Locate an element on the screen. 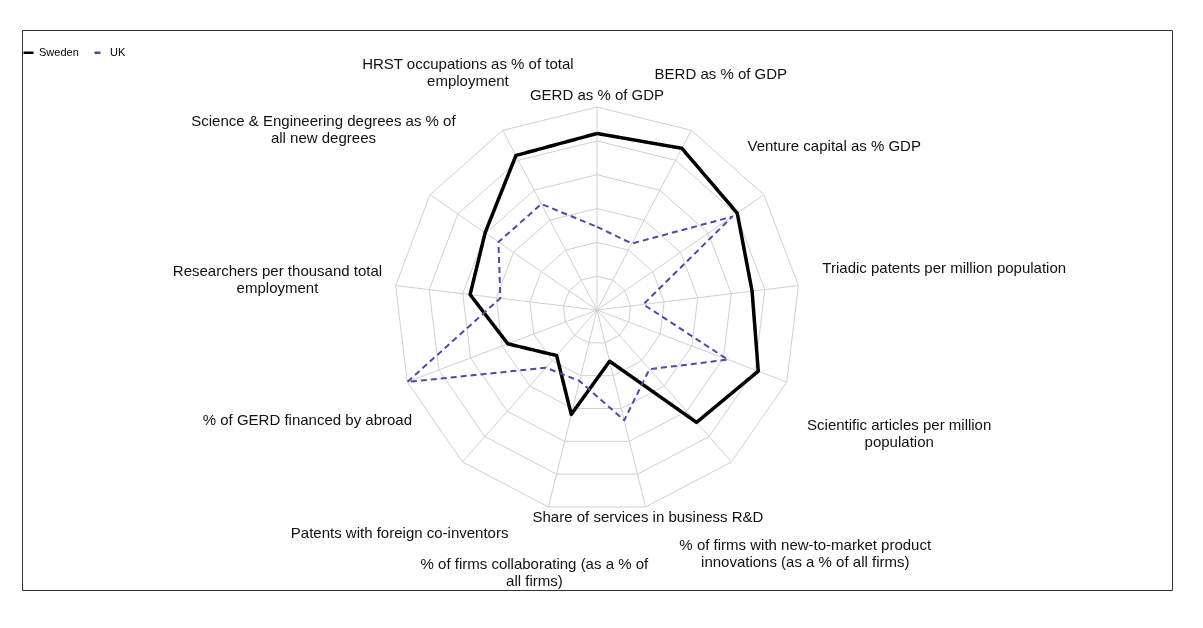 This screenshot has height=628, width=1203. legend-label: Sweden is located at coordinates (59, 51).